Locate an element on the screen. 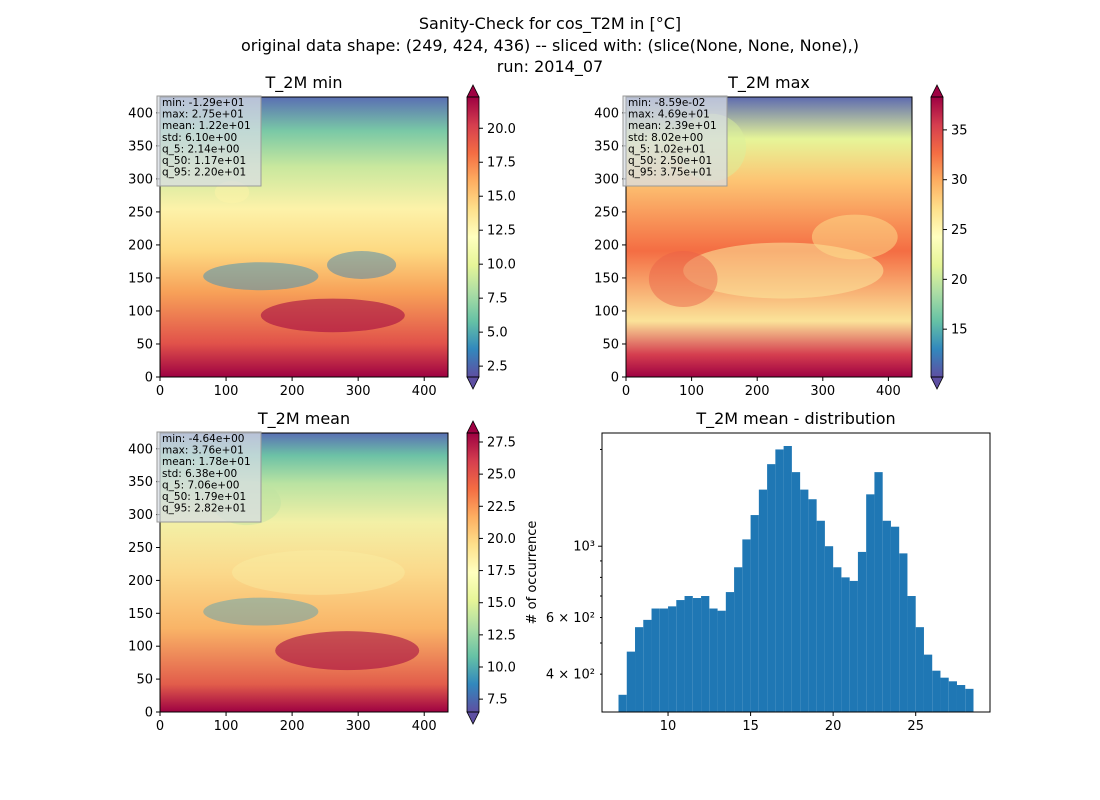  stats-line: q_95: 3.75e+01 is located at coordinates (670, 173).